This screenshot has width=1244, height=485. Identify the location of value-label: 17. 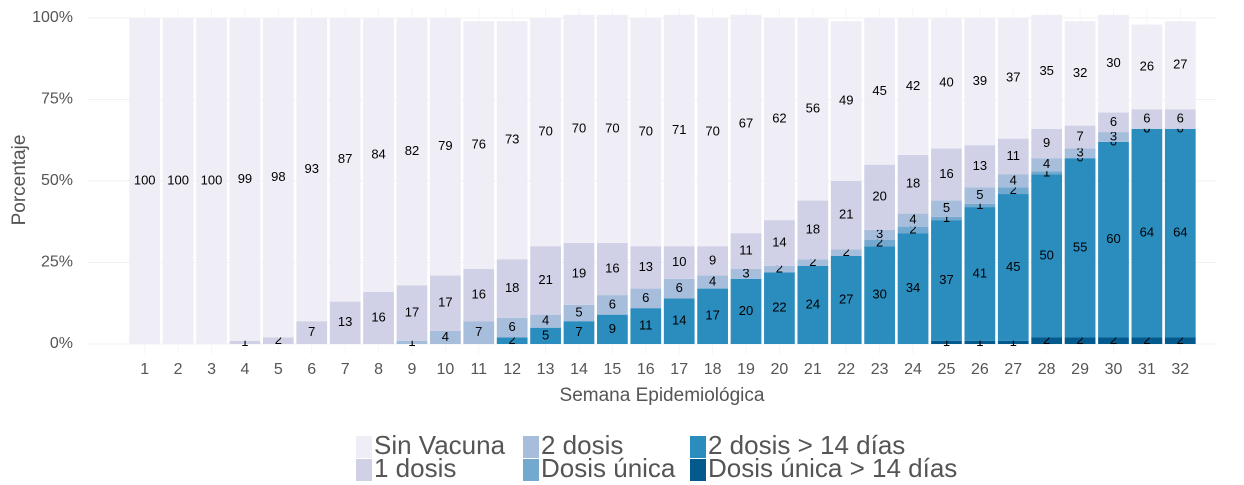
(412, 311).